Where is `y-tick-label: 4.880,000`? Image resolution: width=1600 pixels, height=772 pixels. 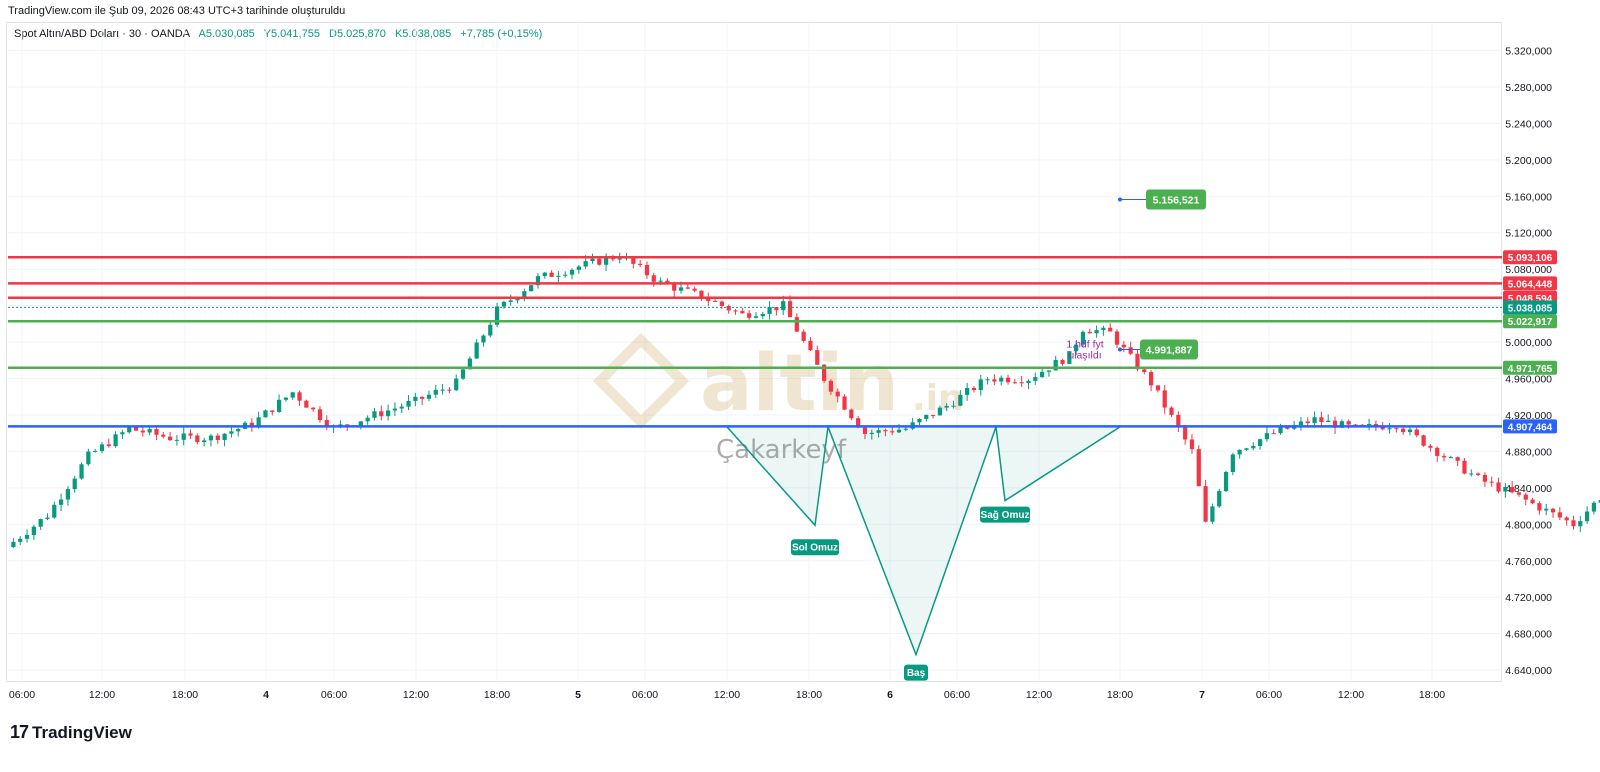 y-tick-label: 4.880,000 is located at coordinates (1528, 452).